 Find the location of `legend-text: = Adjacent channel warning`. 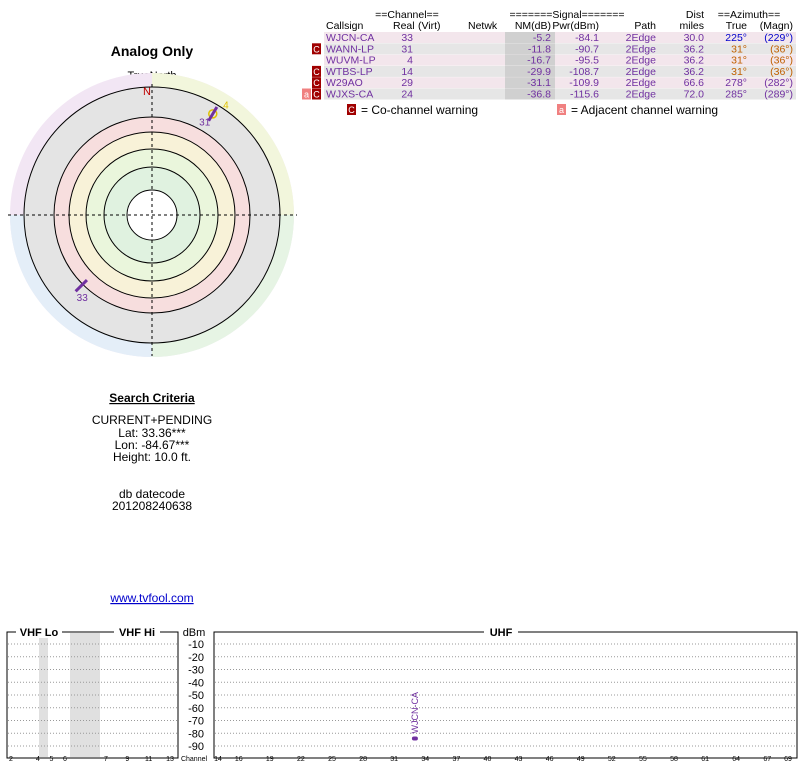

legend-text: = Adjacent channel warning is located at coordinates (644, 110).